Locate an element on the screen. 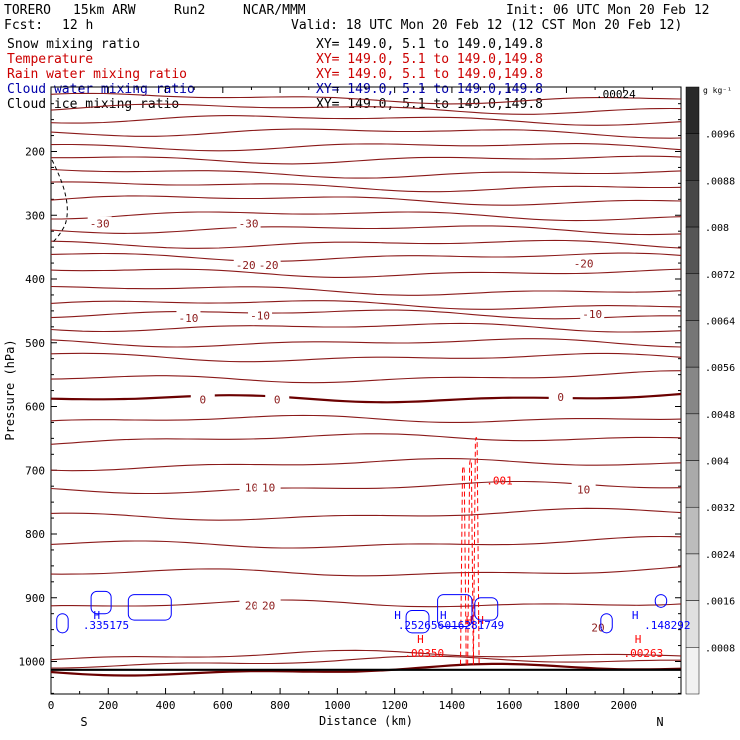 The image size is (740, 740). x-tick-label: 200 is located at coordinates (108, 705).